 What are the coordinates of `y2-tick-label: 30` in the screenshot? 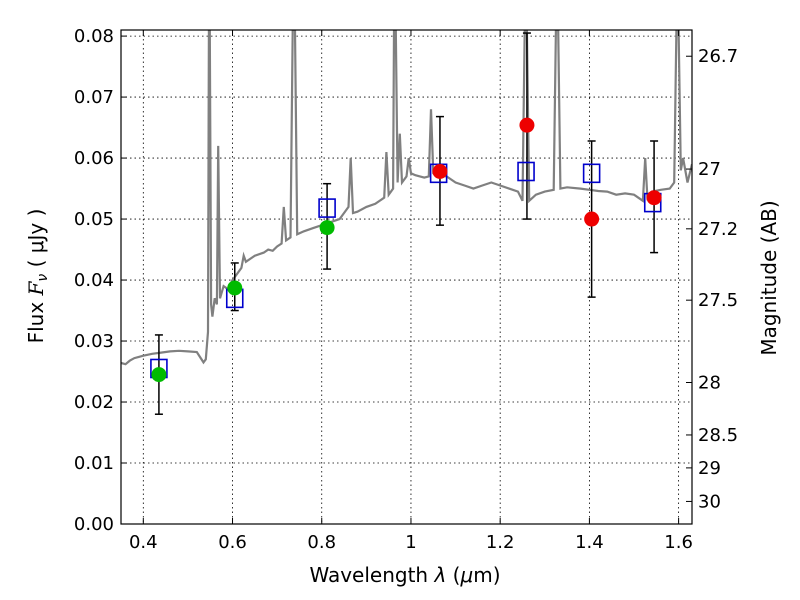 It's located at (709, 501).